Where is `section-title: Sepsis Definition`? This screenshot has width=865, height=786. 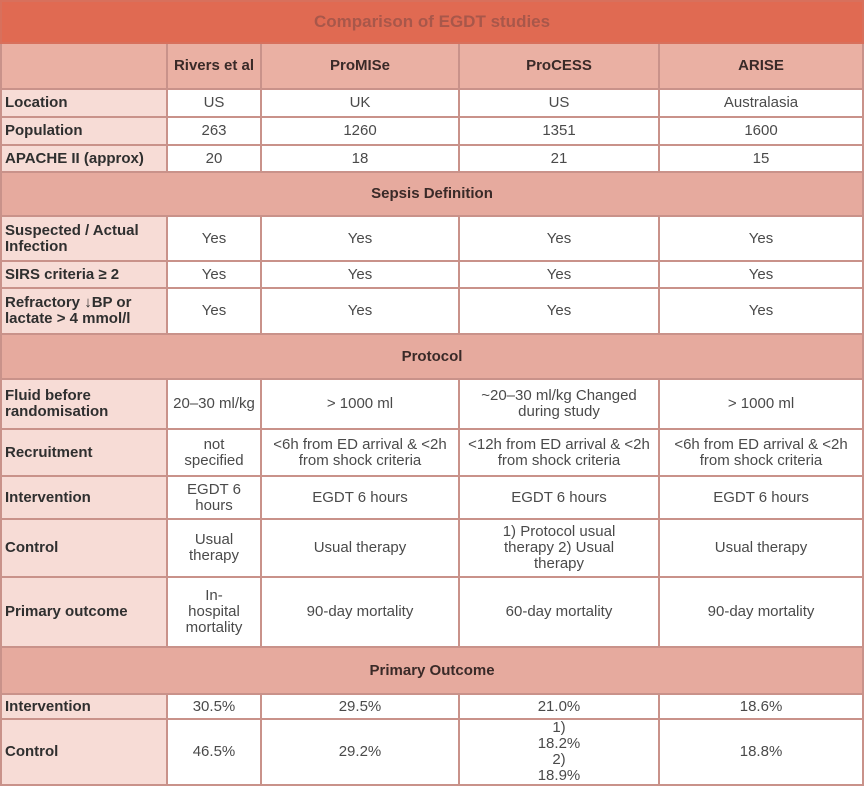 section-title: Sepsis Definition is located at coordinates (432, 194).